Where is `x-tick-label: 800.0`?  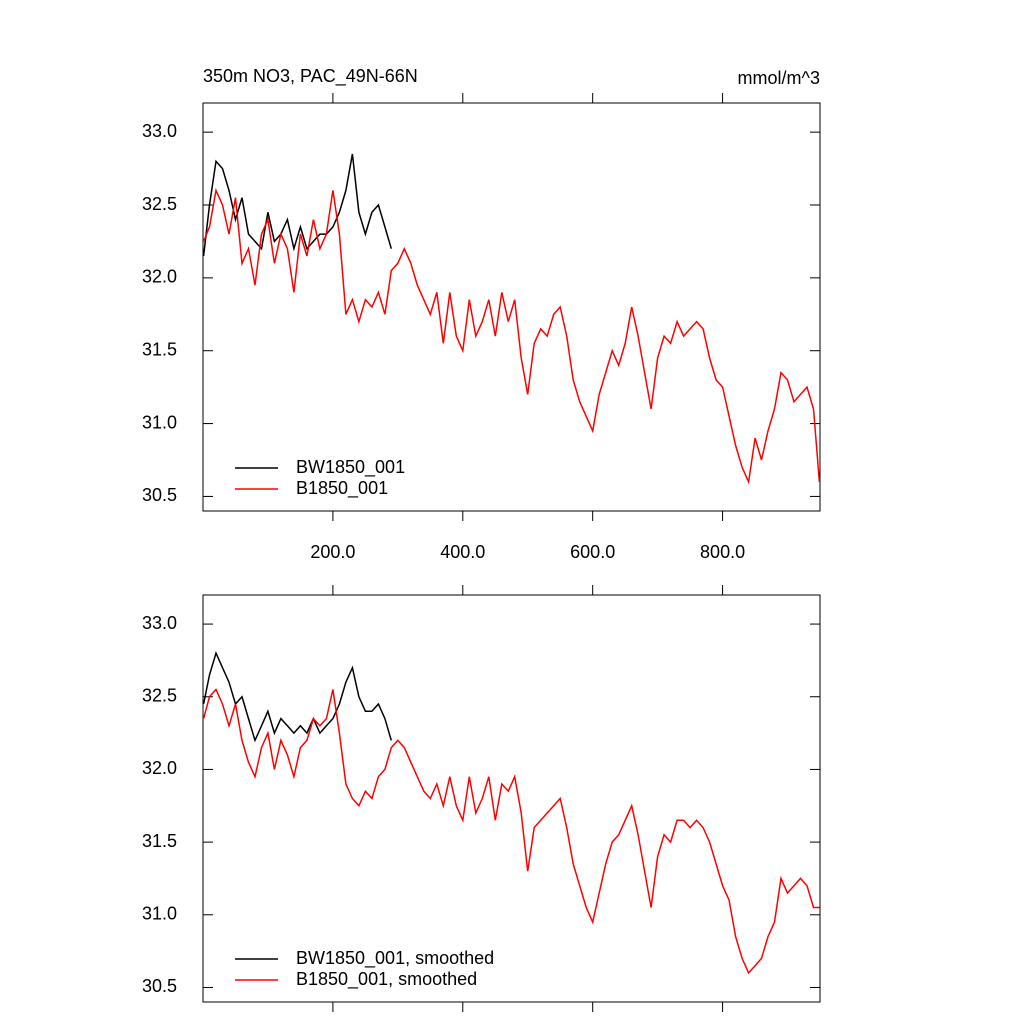
x-tick-label: 800.0 is located at coordinates (722, 552).